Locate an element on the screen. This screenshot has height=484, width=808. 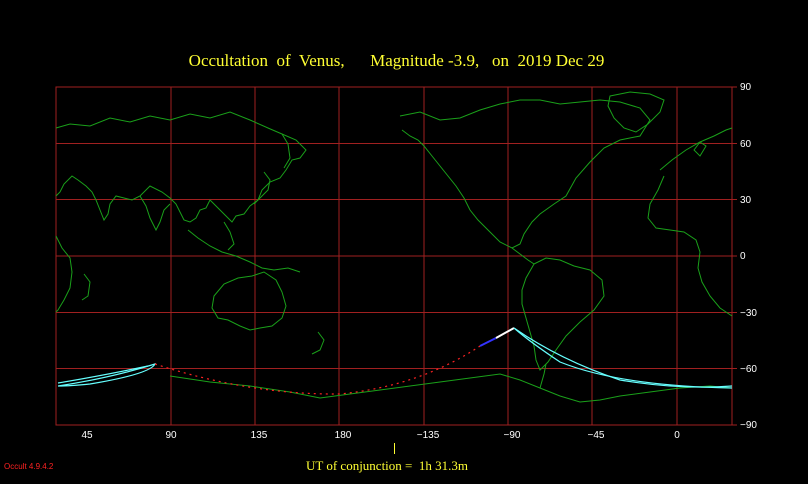
greenland-coast is located at coordinates (636, 112).